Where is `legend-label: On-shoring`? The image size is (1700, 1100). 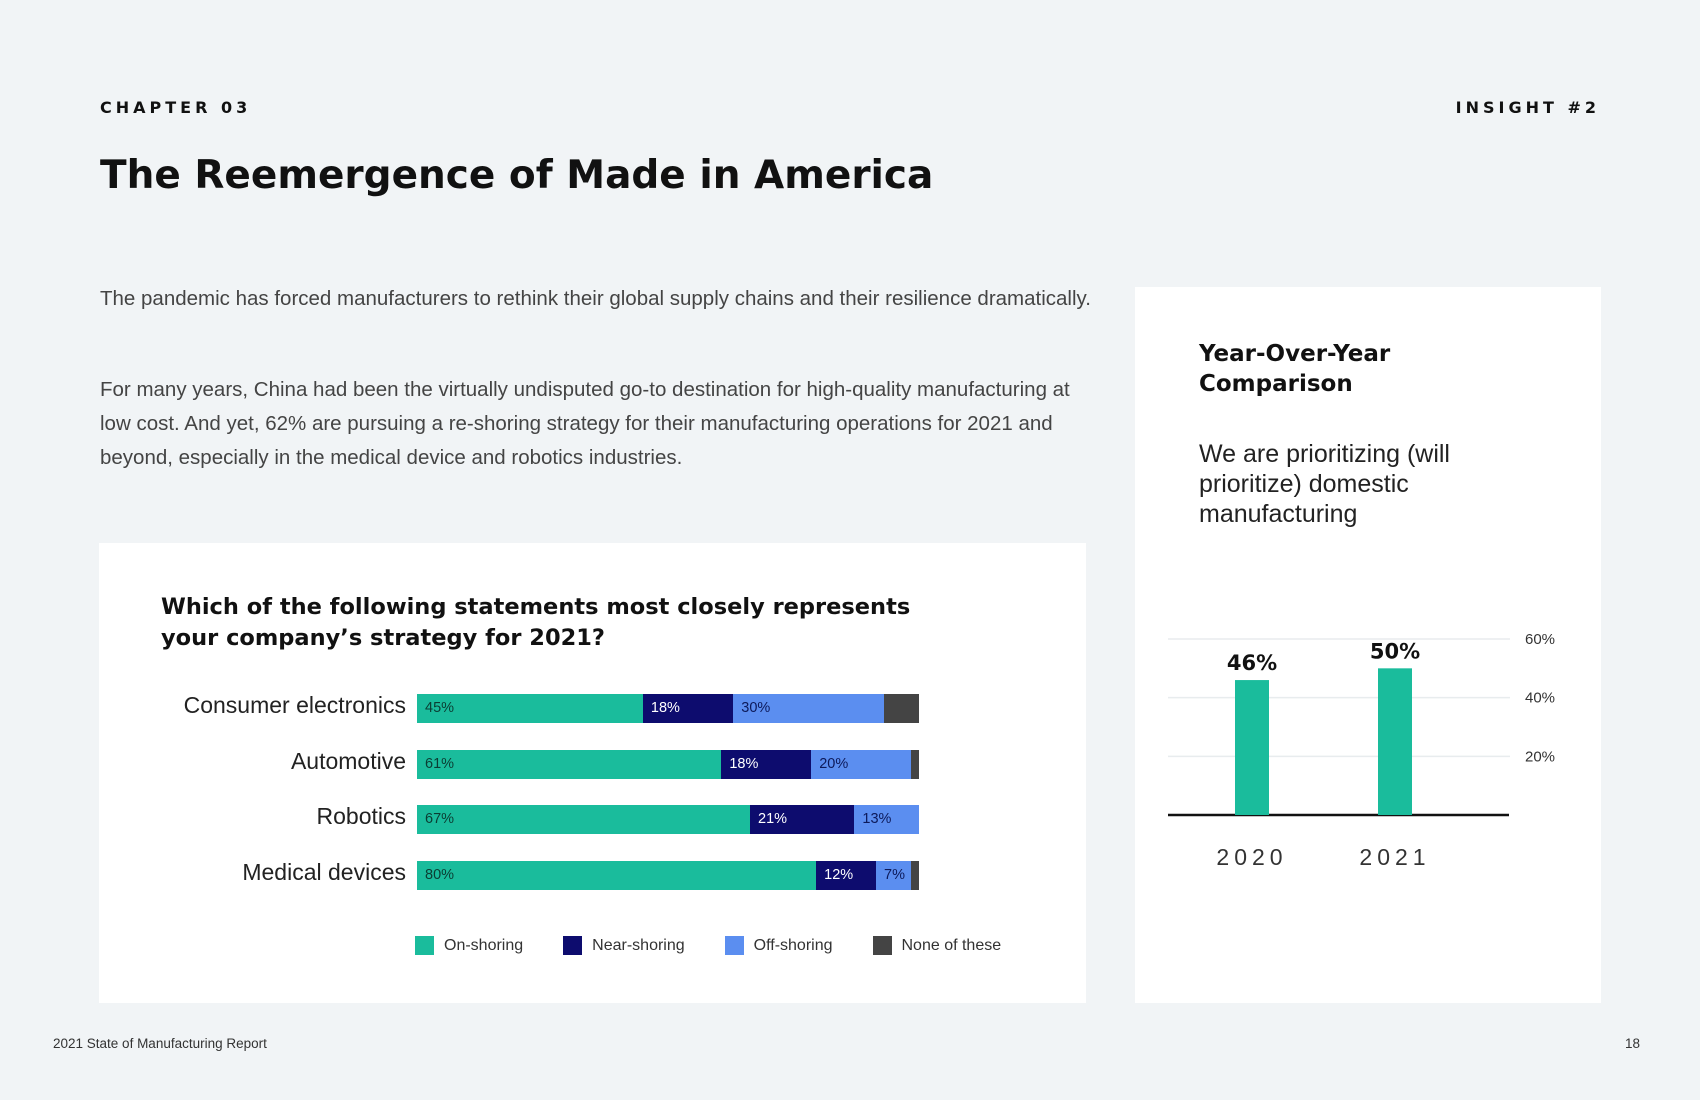 legend-label: On-shoring is located at coordinates (484, 945).